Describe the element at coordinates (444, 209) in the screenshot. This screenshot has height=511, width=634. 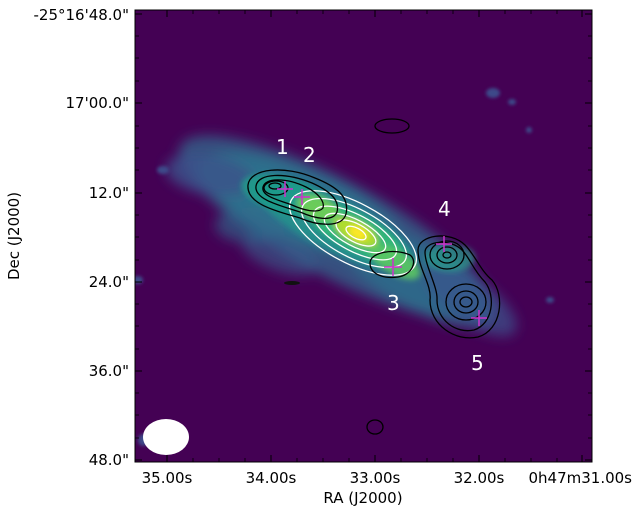
I see `source-label-4: 4` at that location.